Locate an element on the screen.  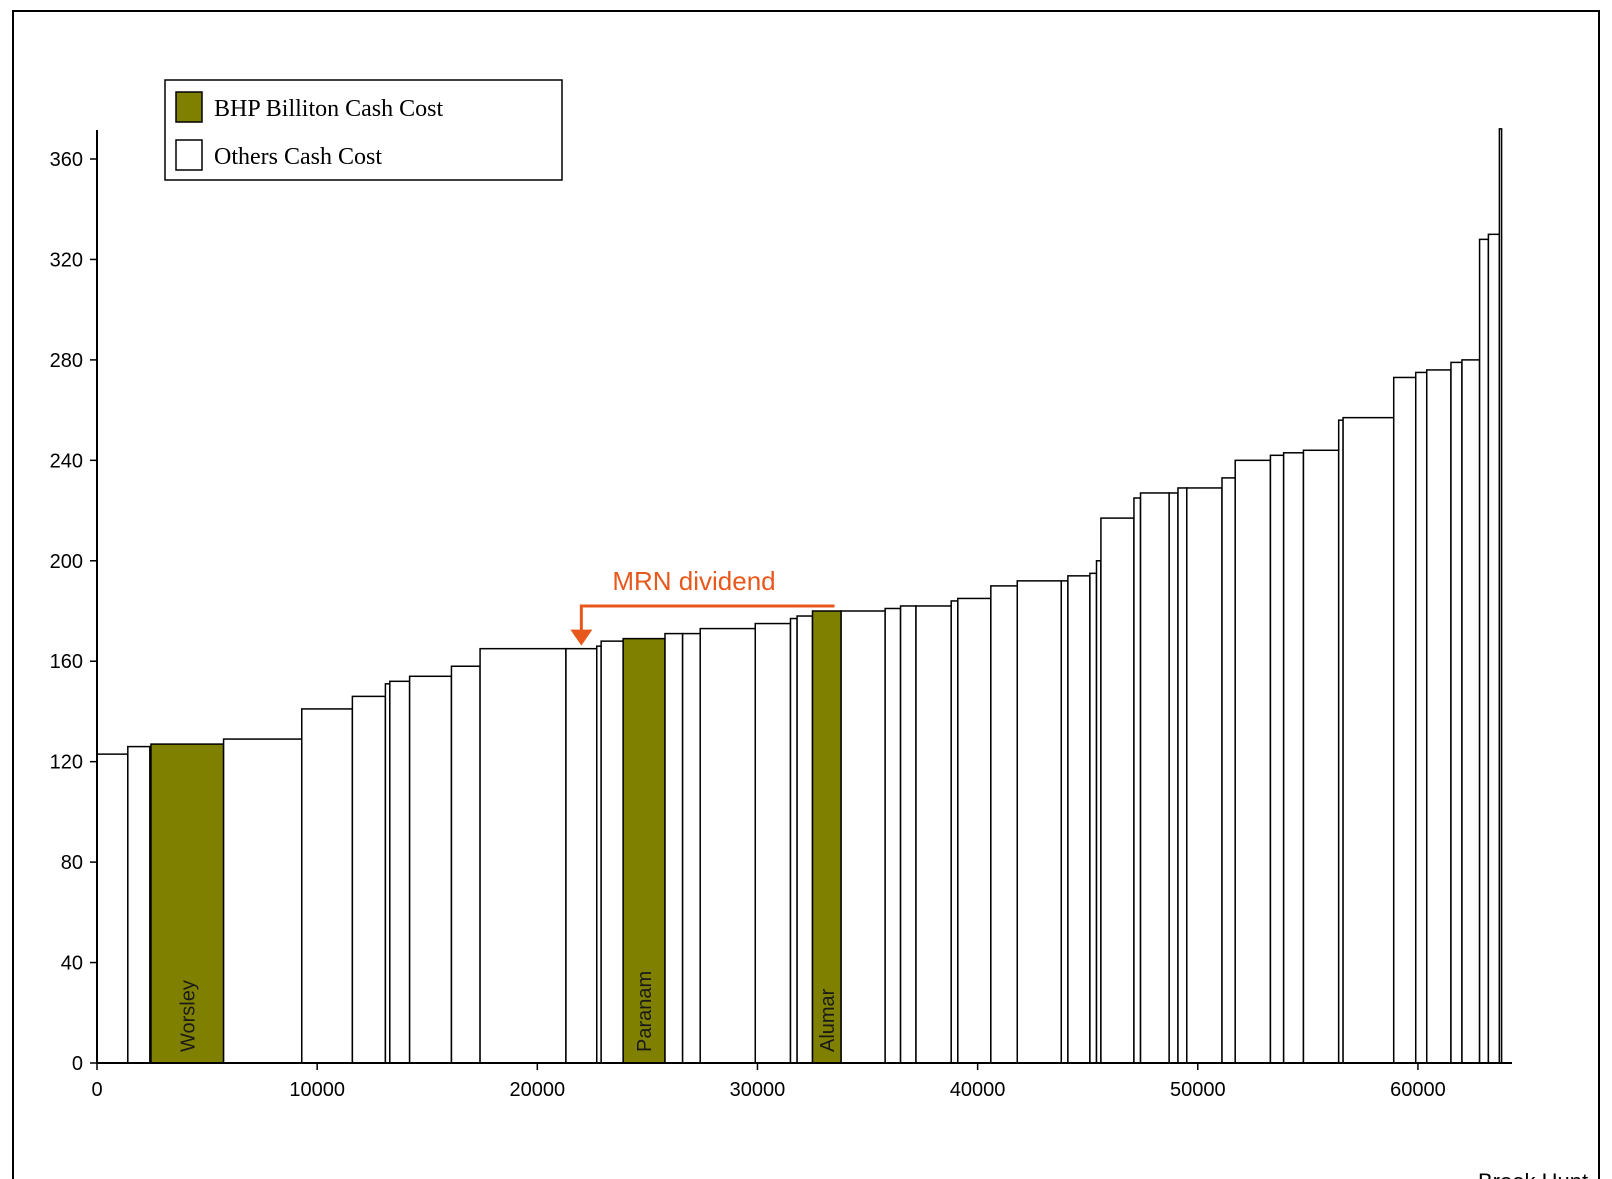
x-tick-label: 60000 is located at coordinates (1418, 1090).